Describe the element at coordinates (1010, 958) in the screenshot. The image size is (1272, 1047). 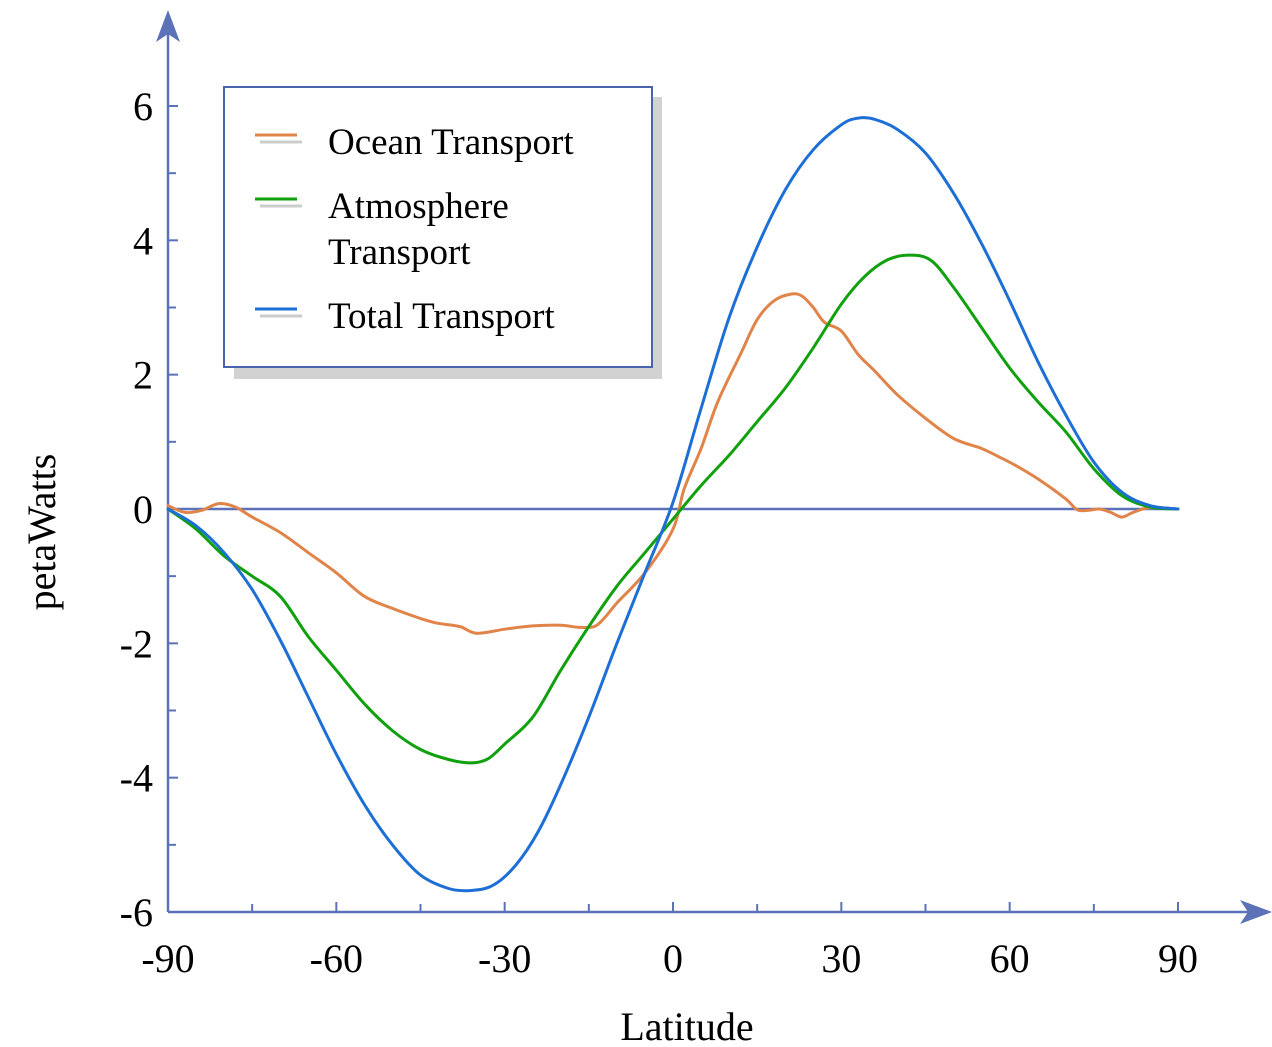
I see `x-tick-label: 60` at that location.